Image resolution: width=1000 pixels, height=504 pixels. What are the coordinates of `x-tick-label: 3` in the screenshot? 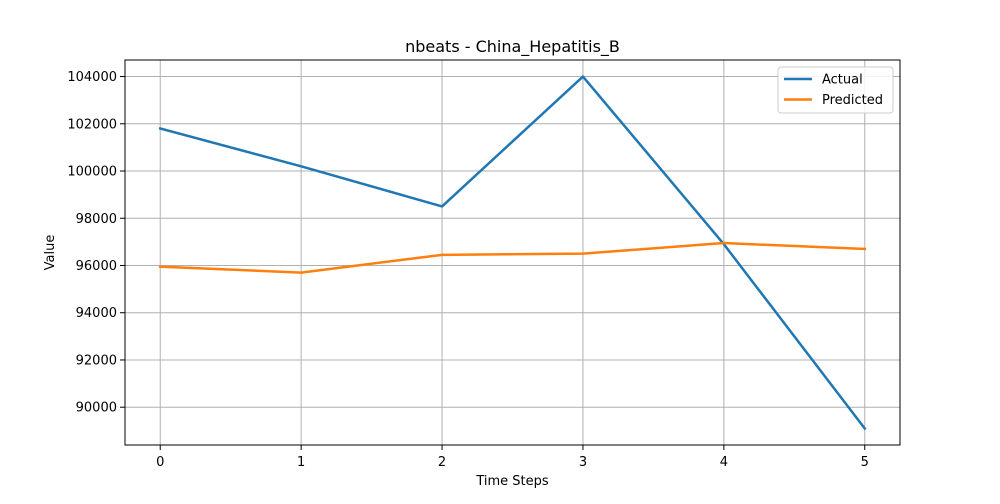 It's located at (583, 462).